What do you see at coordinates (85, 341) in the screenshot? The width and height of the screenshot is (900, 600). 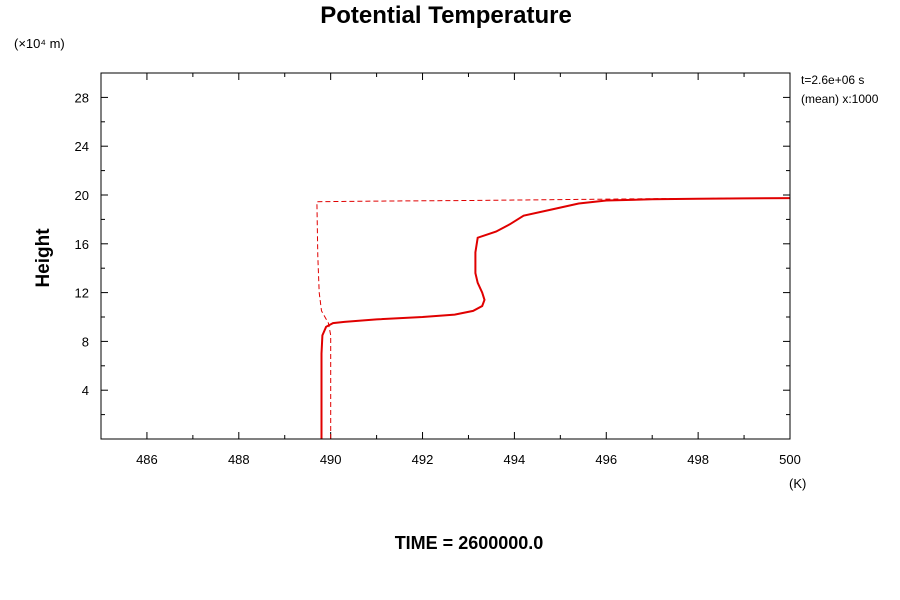 I see `y-tick-label: 8` at bounding box center [85, 341].